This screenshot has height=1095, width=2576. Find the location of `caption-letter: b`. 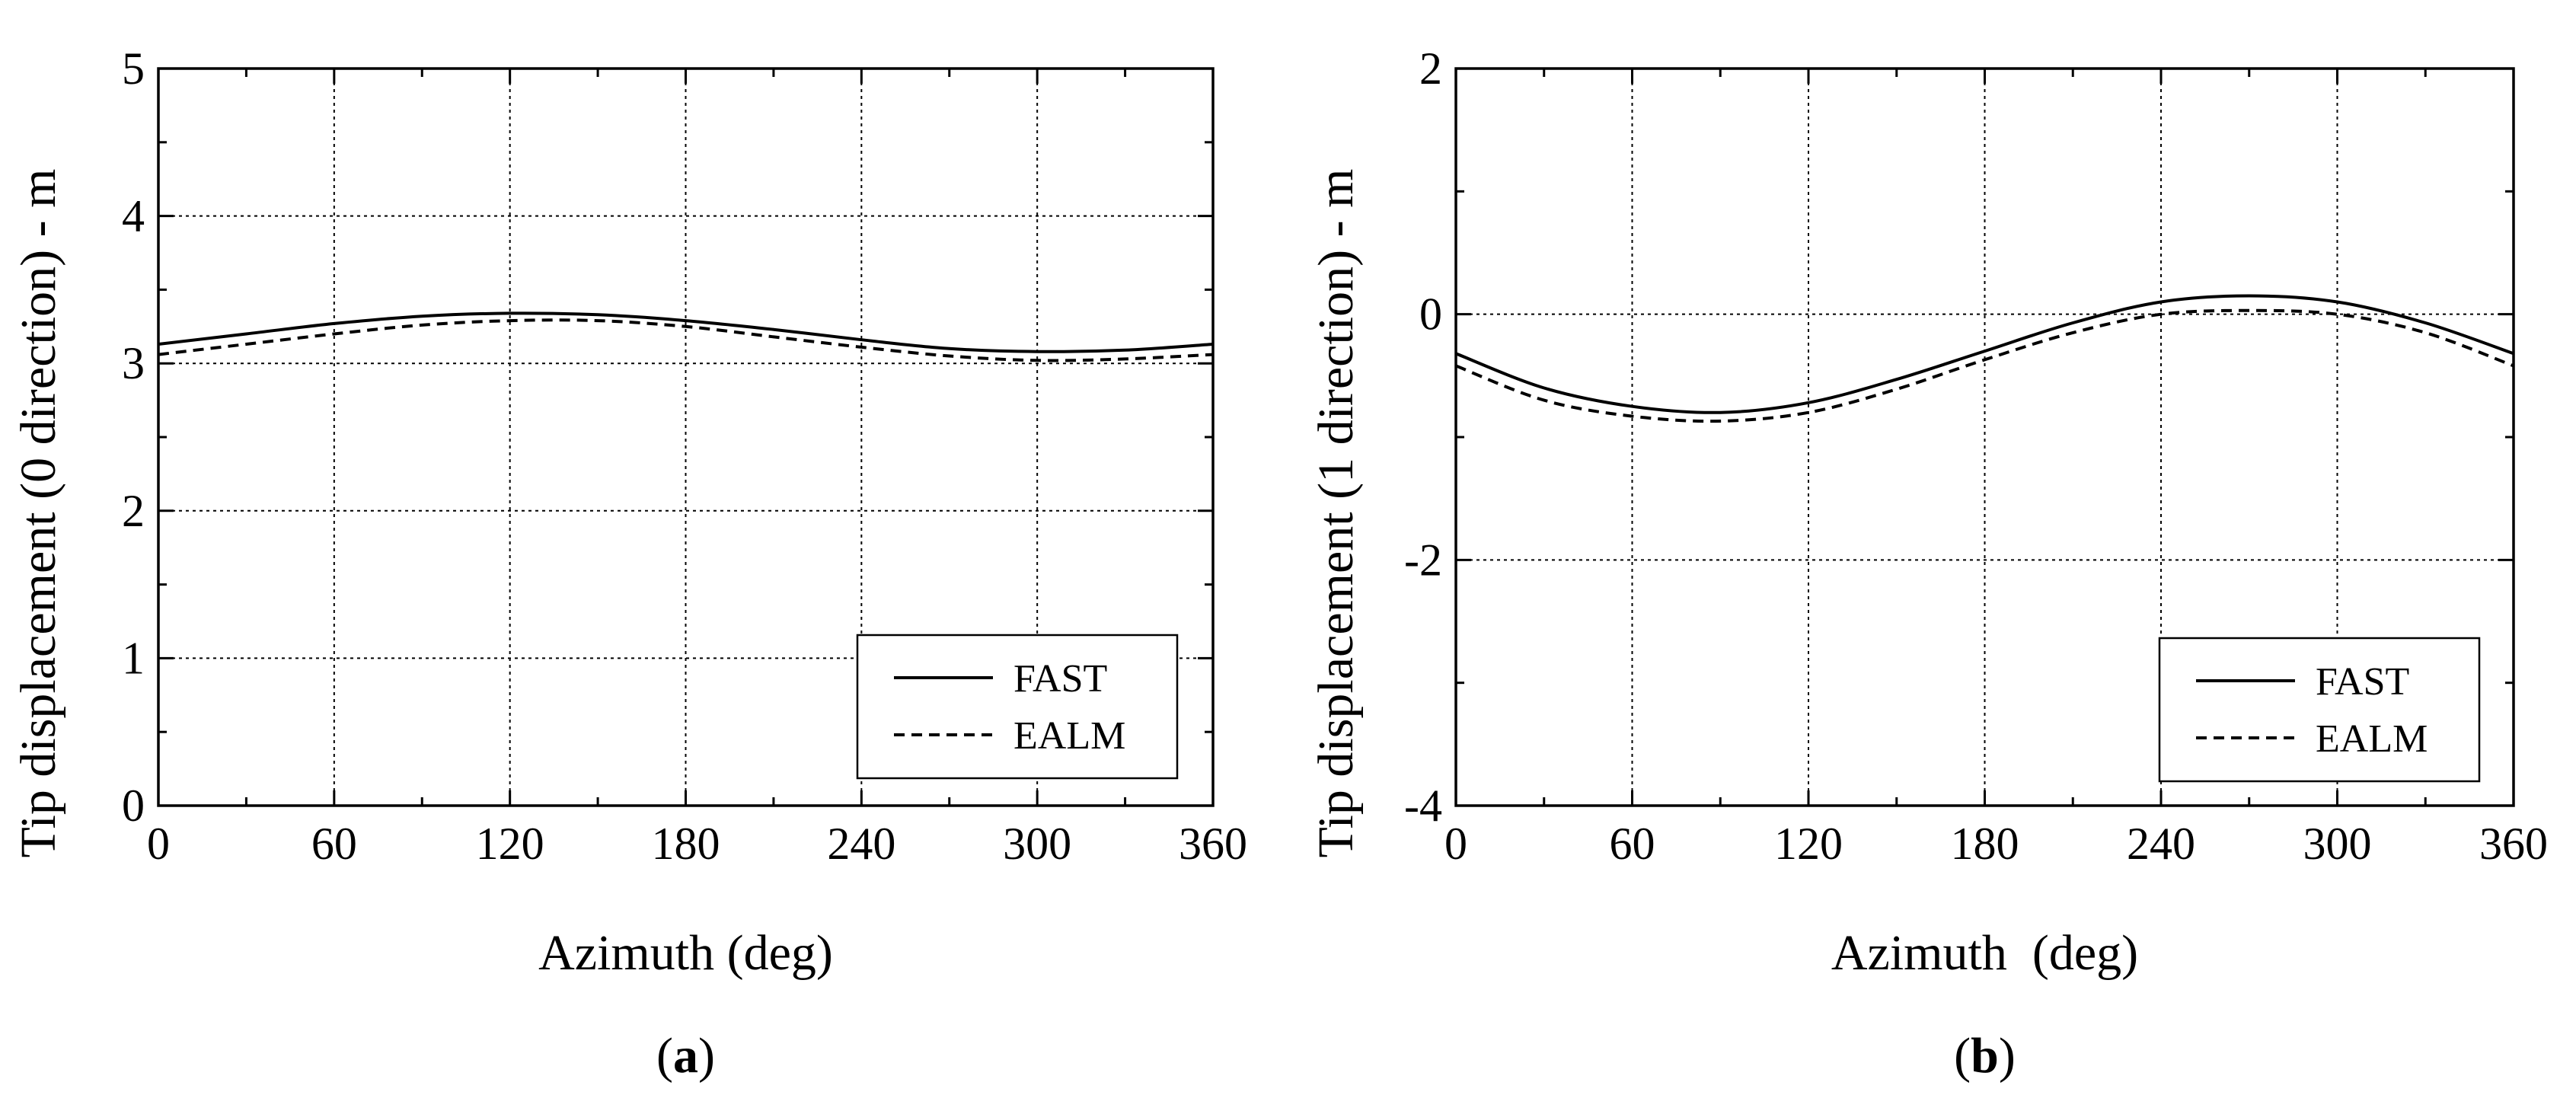

caption-letter: b is located at coordinates (1985, 1056).